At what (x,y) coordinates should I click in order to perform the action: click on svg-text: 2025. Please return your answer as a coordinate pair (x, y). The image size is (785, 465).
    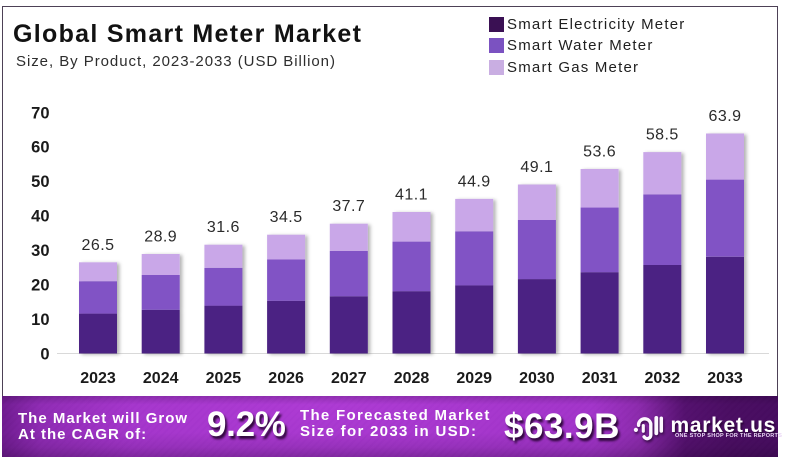
    Looking at the image, I should click on (224, 378).